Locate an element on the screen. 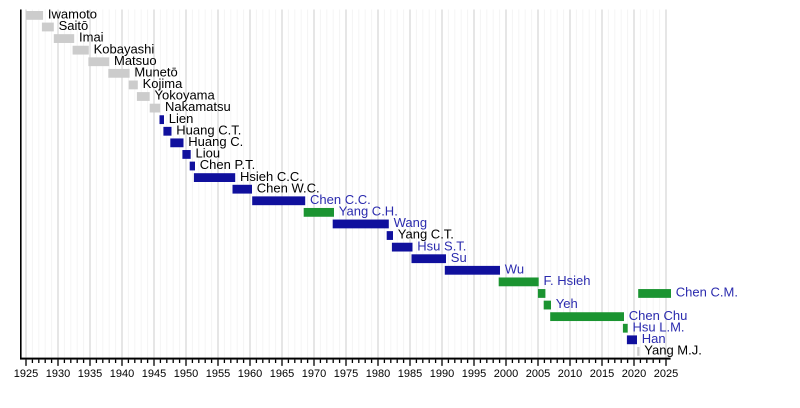 Image resolution: width=800 pixels, height=408 pixels. svg-text: Yang M.J. is located at coordinates (673, 350).